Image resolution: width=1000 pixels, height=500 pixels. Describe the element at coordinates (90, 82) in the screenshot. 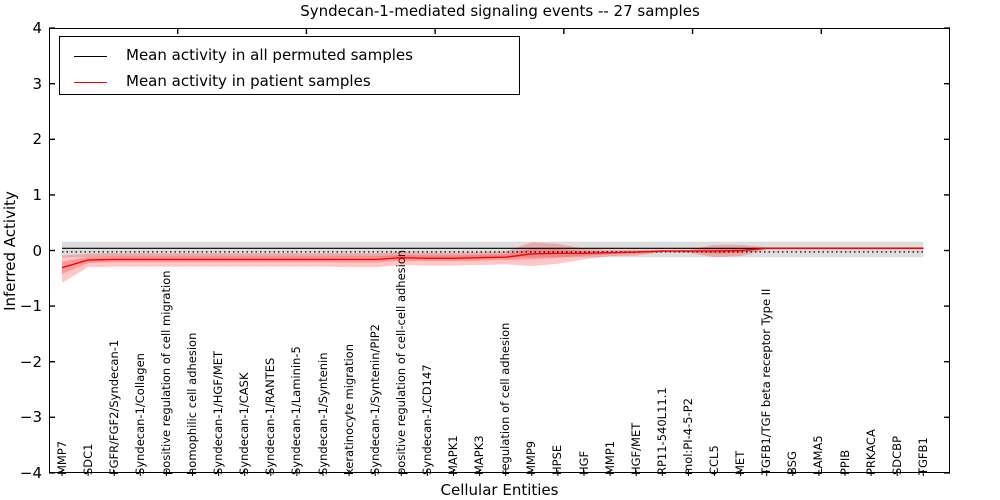

I see `legend-line-red` at that location.